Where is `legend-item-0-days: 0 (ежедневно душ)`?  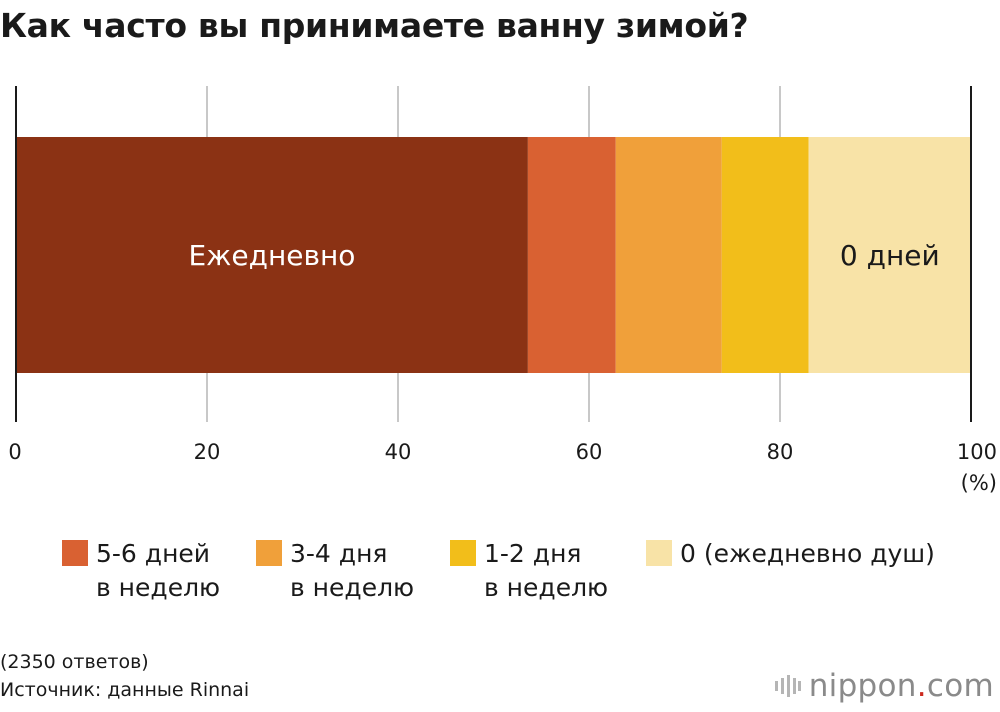
legend-item-0-days: 0 (ежедневно душ) is located at coordinates (790, 554).